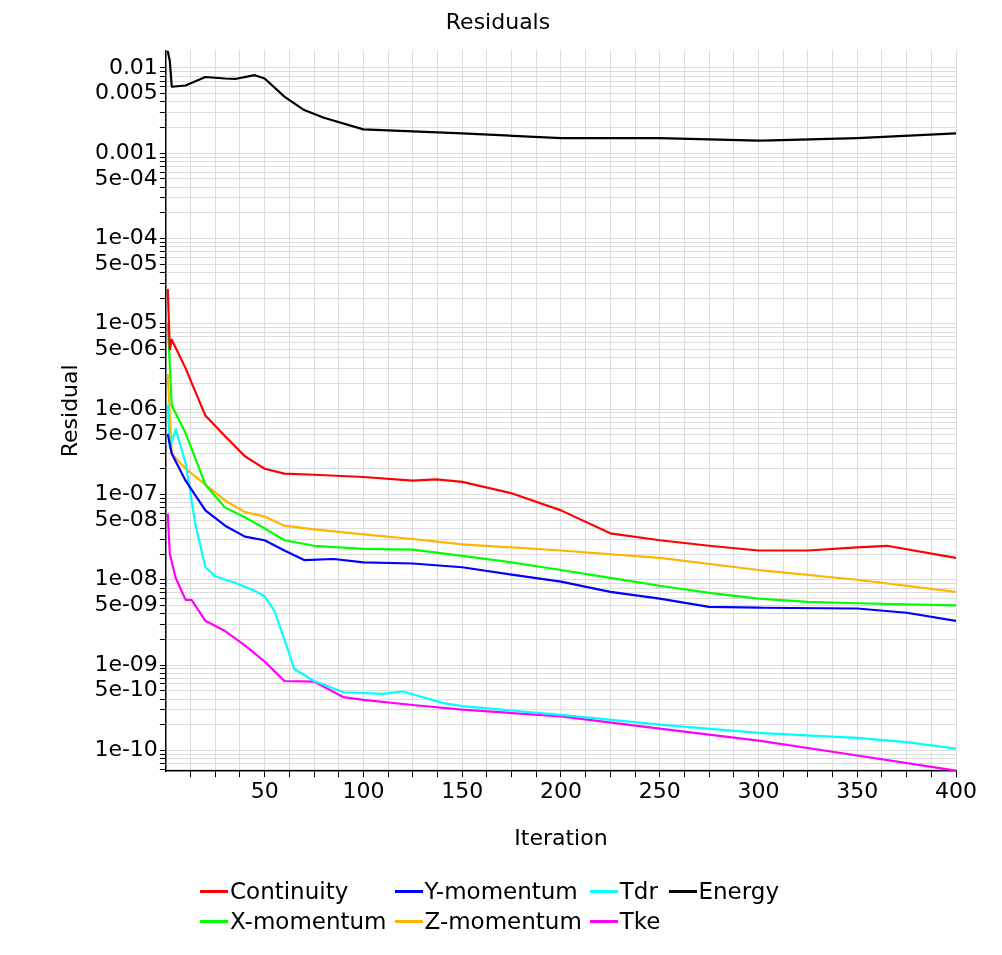 The width and height of the screenshot is (1002, 955). Describe the element at coordinates (264, 791) in the screenshot. I see `x-tick-label: 50` at that location.